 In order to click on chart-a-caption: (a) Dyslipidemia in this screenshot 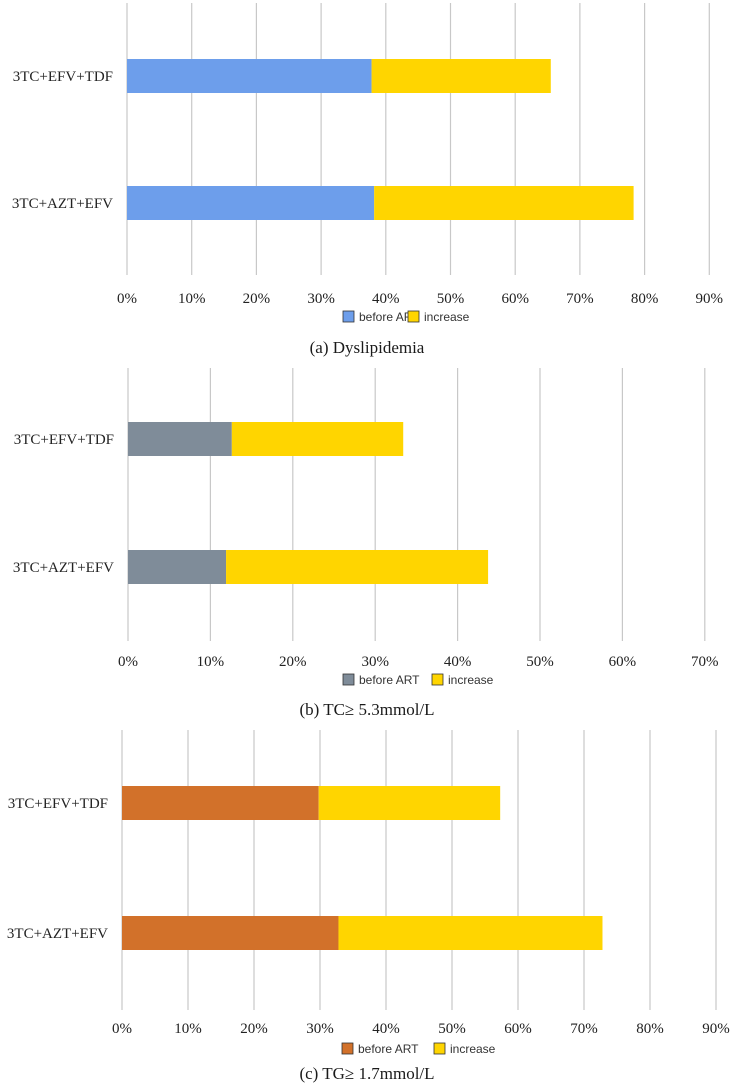, I will do `click(367, 347)`.